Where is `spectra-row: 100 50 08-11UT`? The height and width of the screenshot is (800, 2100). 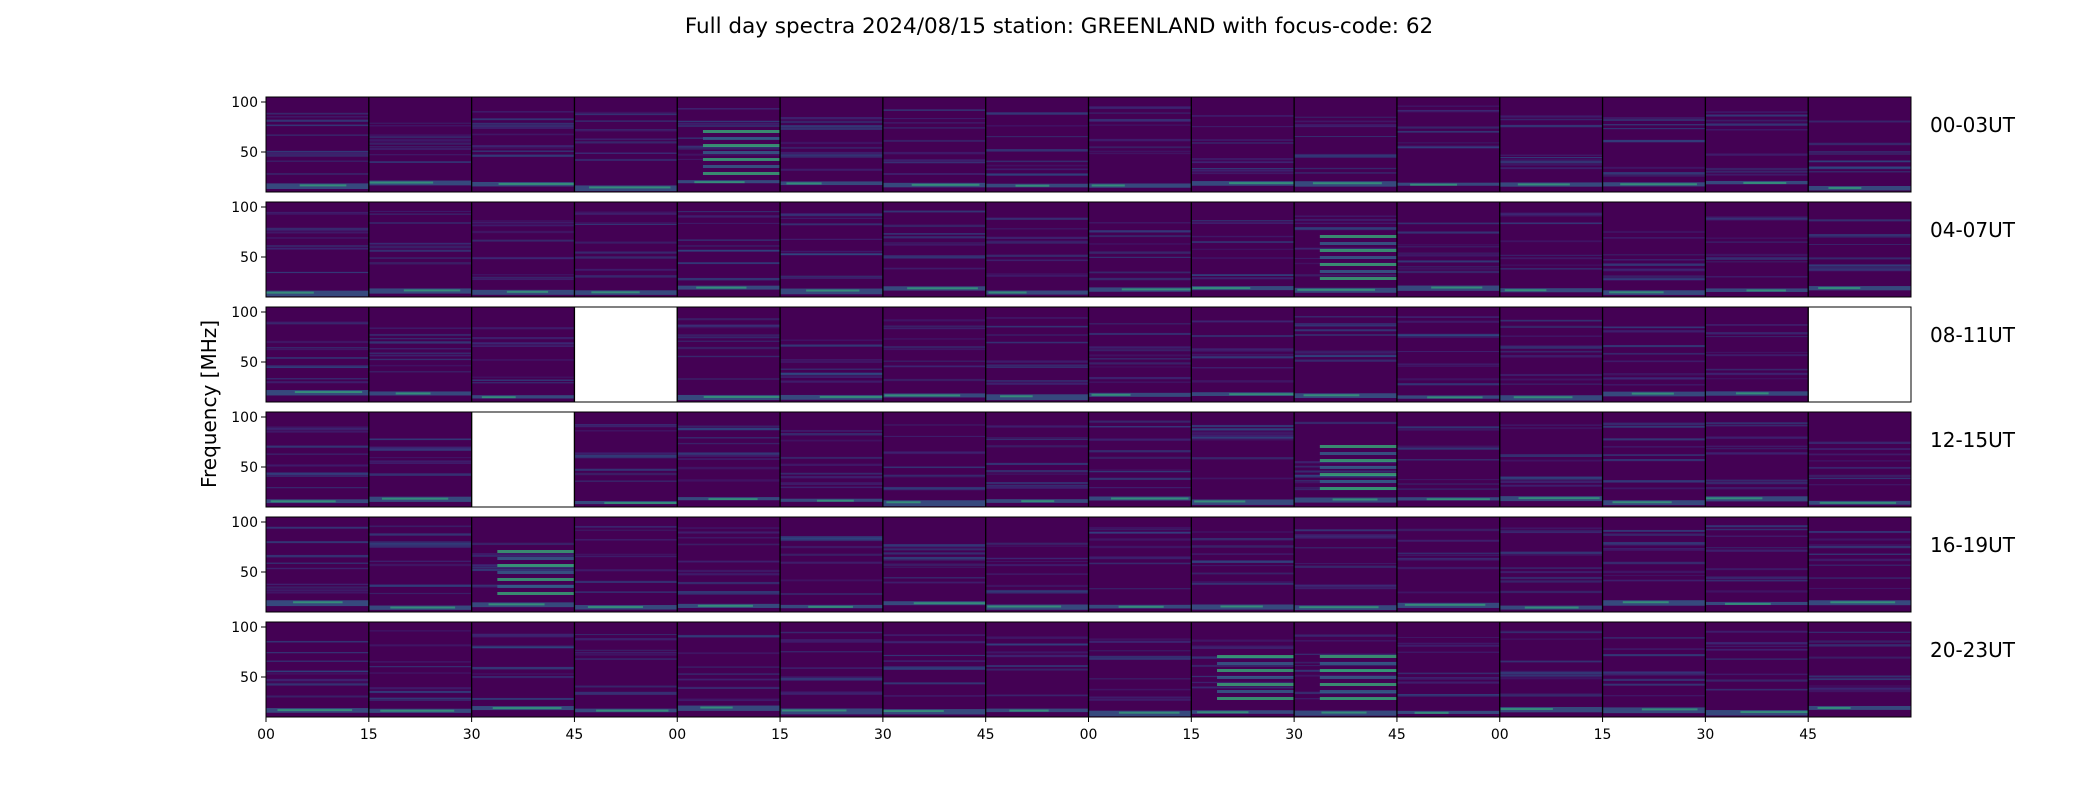
spectra-row: 100 50 08-11UT is located at coordinates (1123, 354).